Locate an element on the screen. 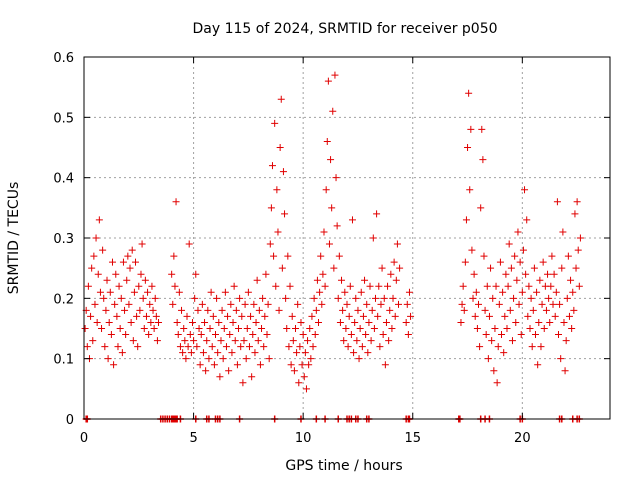 This screenshot has width=640, height=480. y-tick-label: 0.5 is located at coordinates (63, 118).